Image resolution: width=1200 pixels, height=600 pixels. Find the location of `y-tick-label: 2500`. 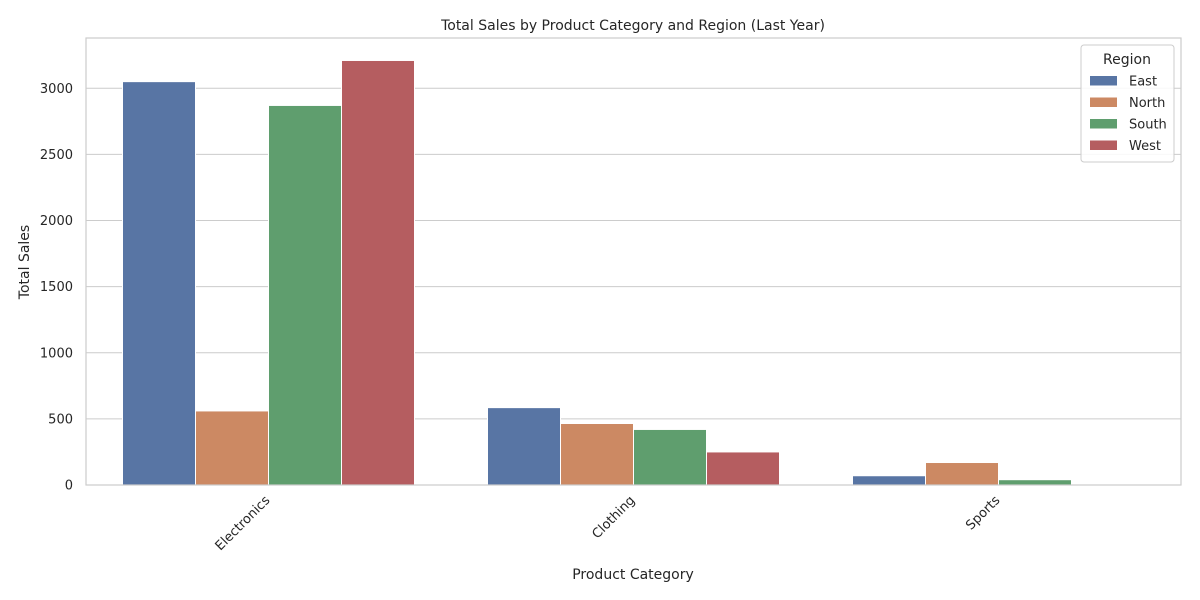

y-tick-label: 2500 is located at coordinates (56, 155).